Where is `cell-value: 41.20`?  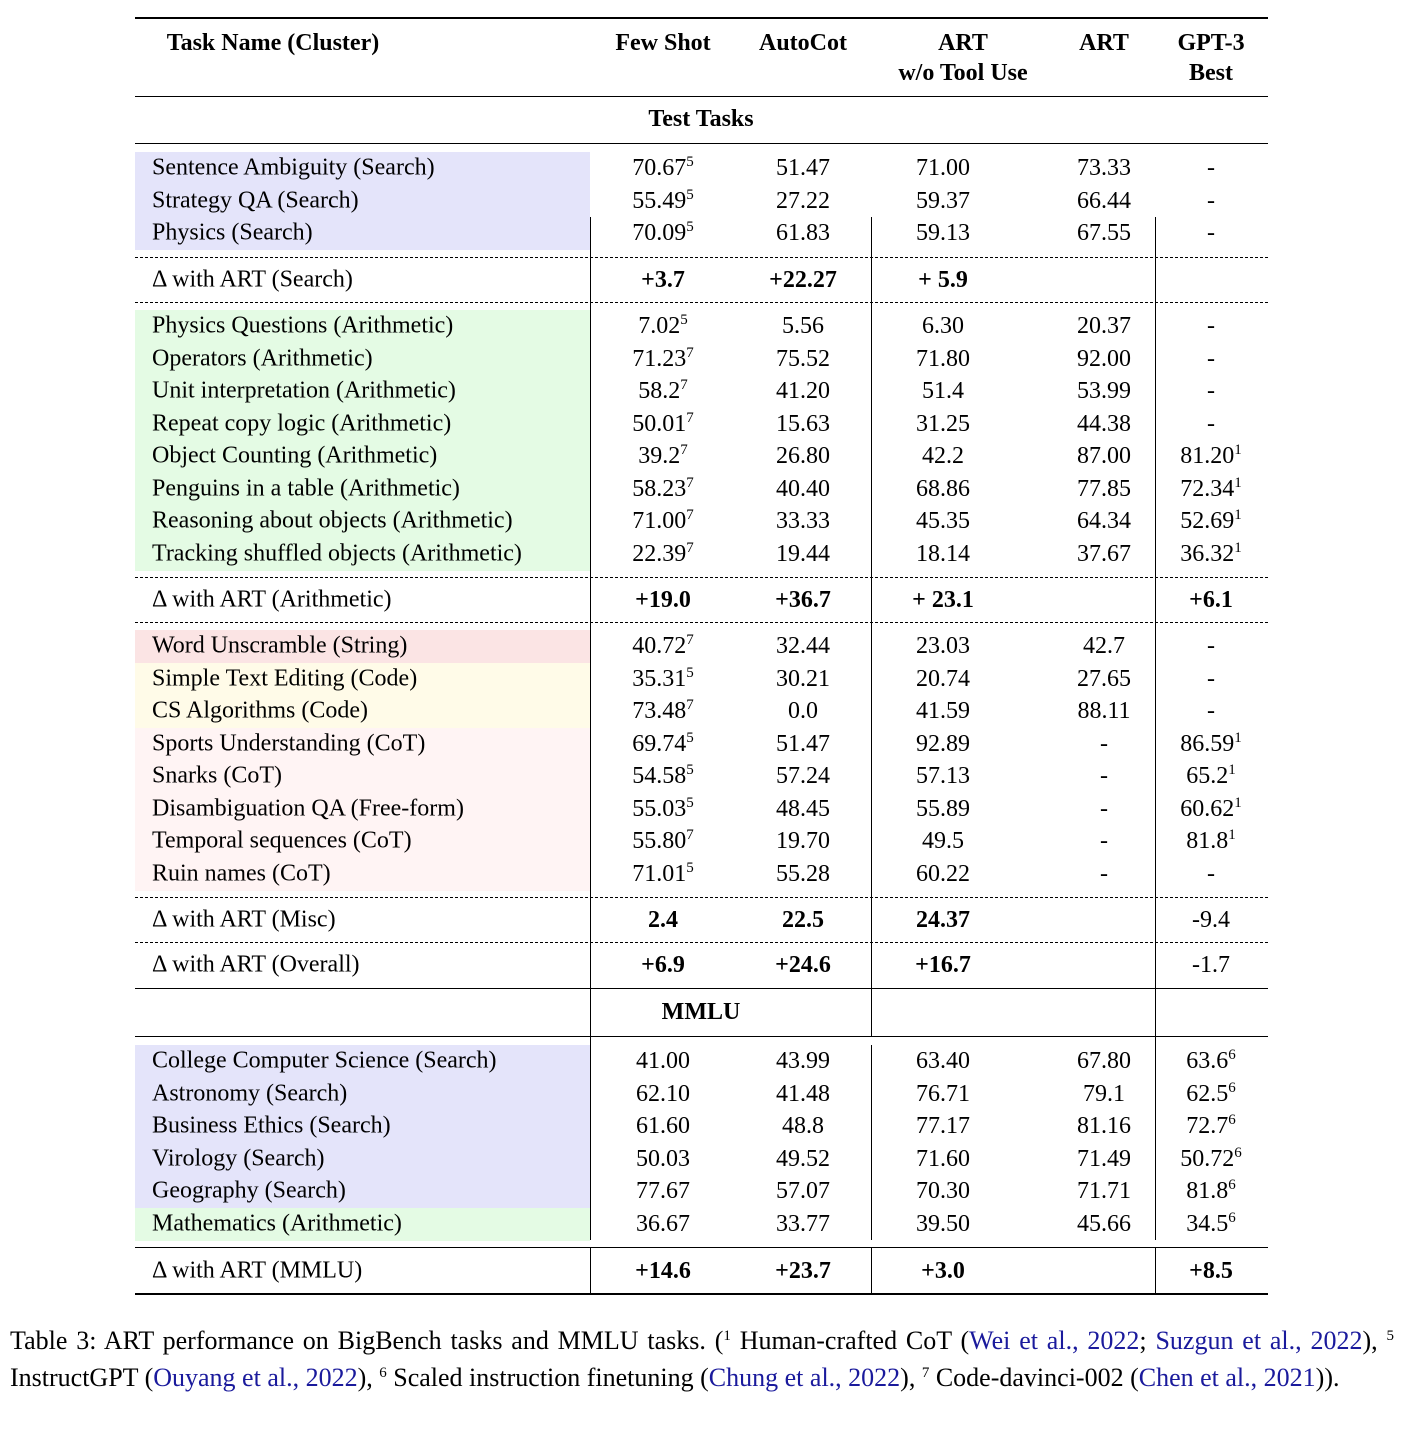 cell-value: 41.20 is located at coordinates (803, 391).